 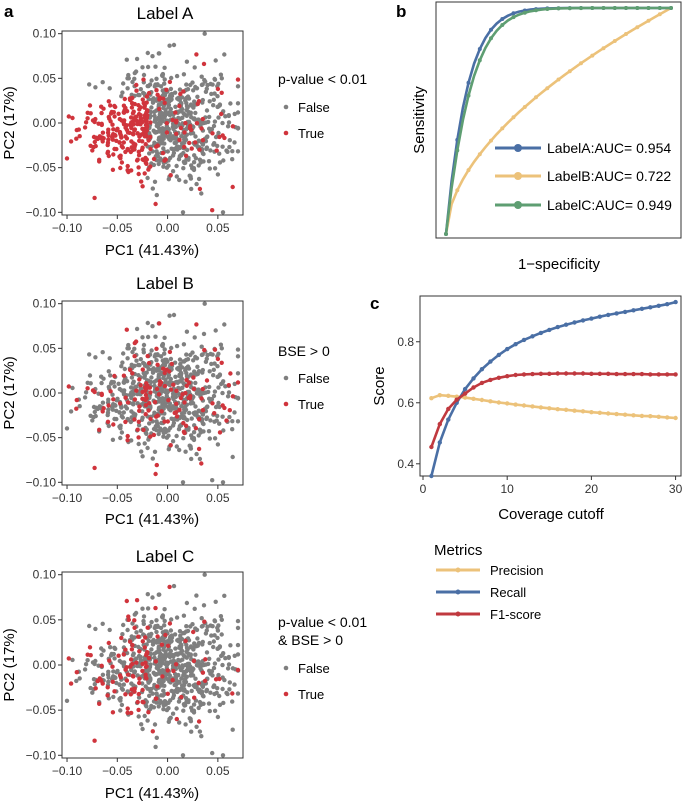 What do you see at coordinates (518, 176) in the screenshot?
I see `legend-marker-labelb` at bounding box center [518, 176].